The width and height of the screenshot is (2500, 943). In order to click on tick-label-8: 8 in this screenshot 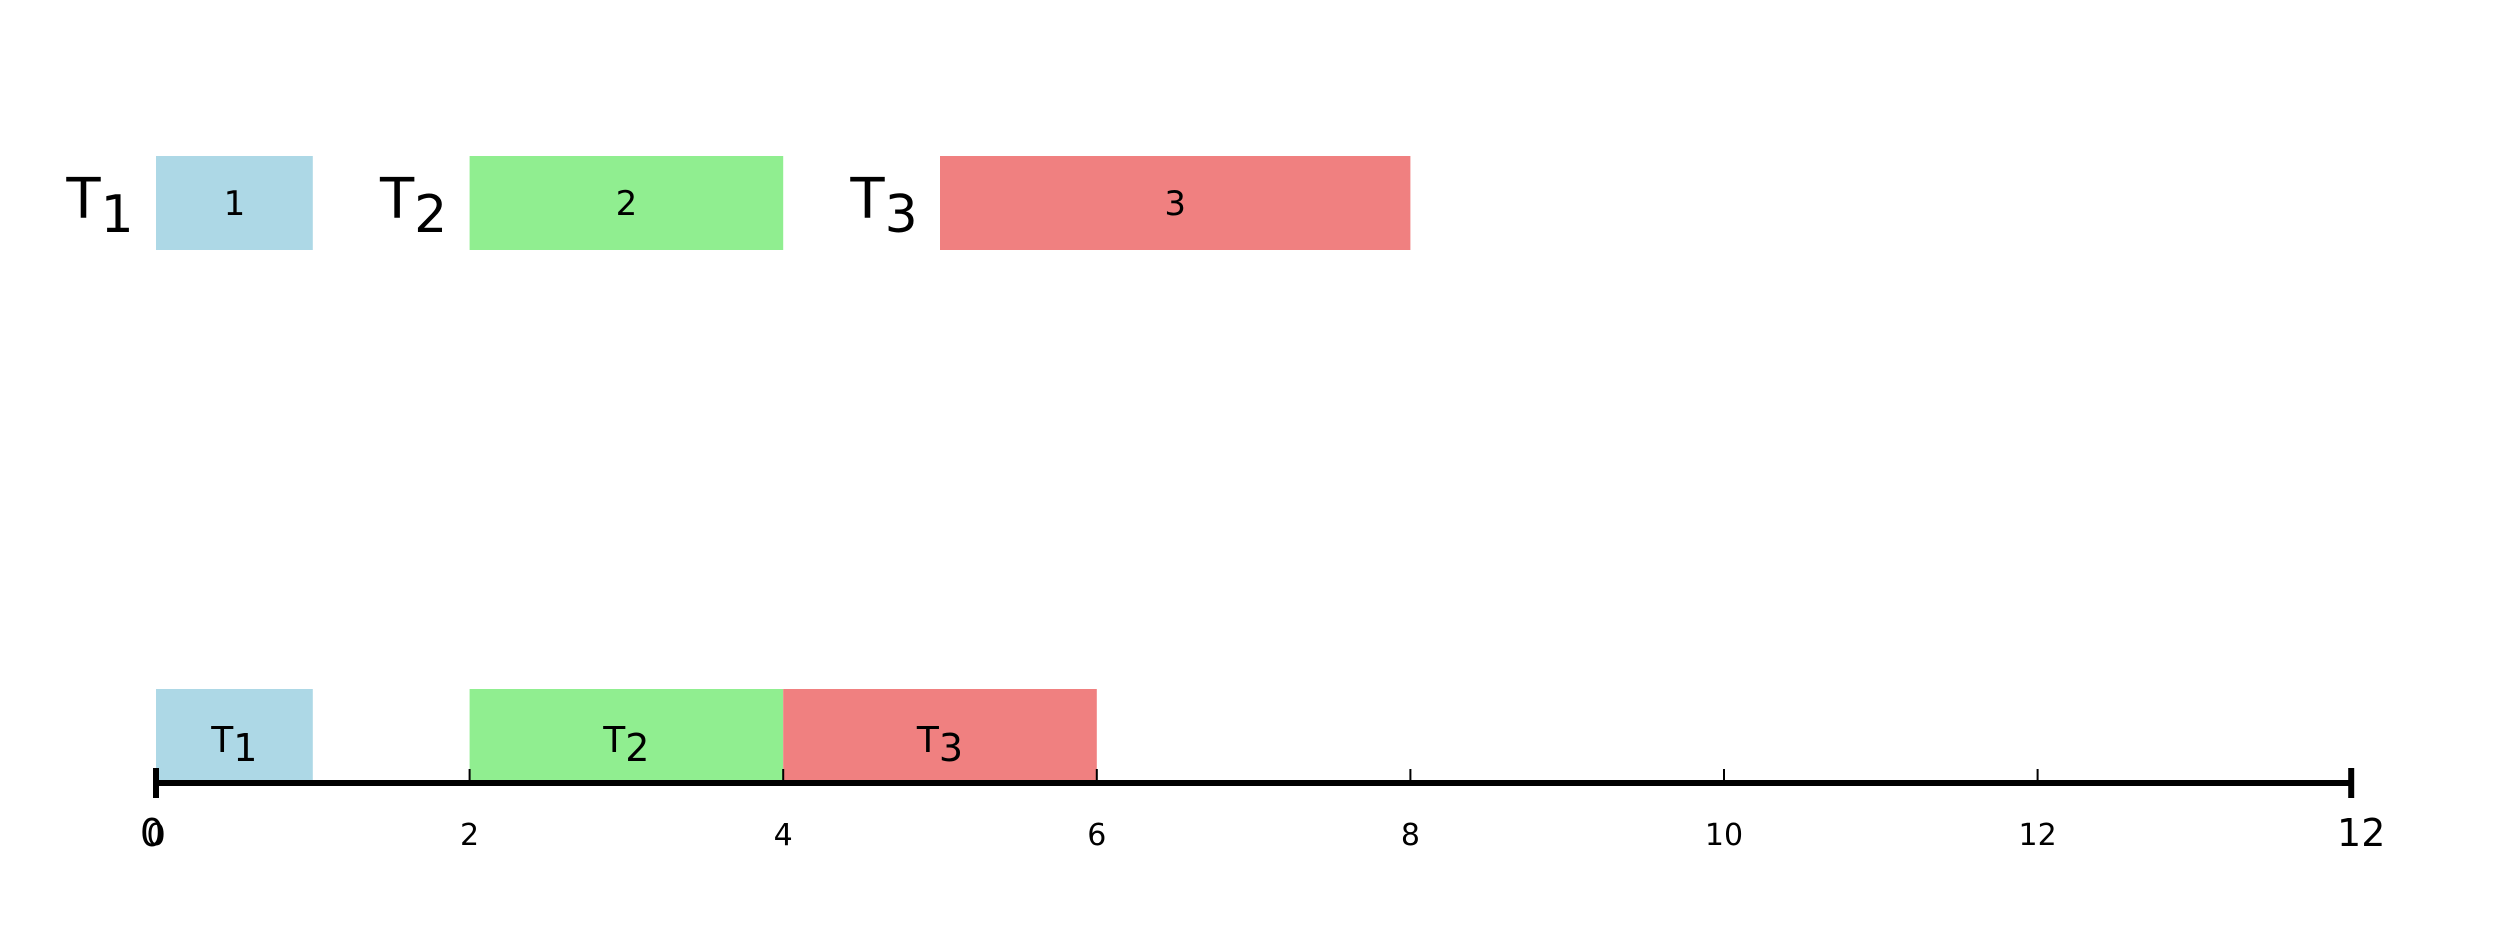, I will do `click(1410, 835)`.